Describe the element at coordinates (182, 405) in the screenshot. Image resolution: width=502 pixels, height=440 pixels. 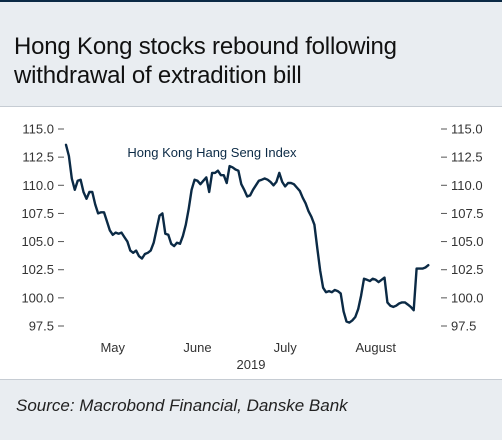
I see `source-note: Source: Macrobond Financial, Danske Bank` at that location.